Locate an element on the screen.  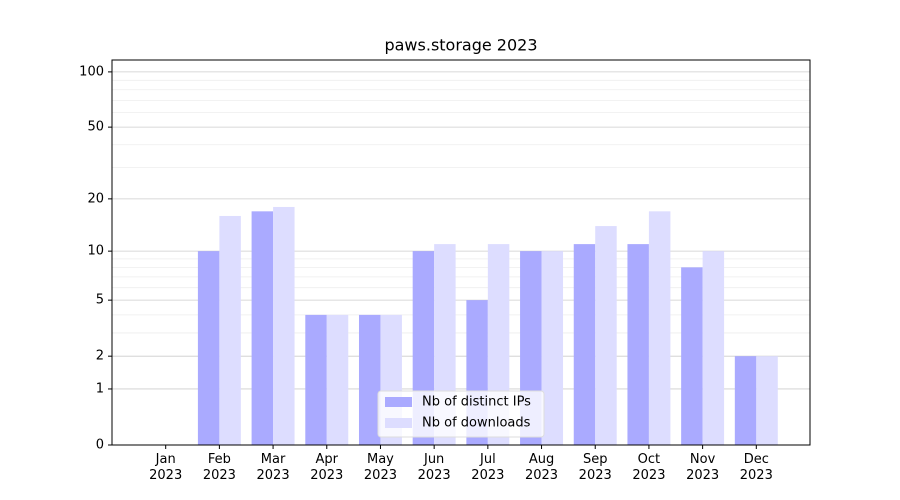
x-tick-label: Feb 2023 is located at coordinates (219, 467).